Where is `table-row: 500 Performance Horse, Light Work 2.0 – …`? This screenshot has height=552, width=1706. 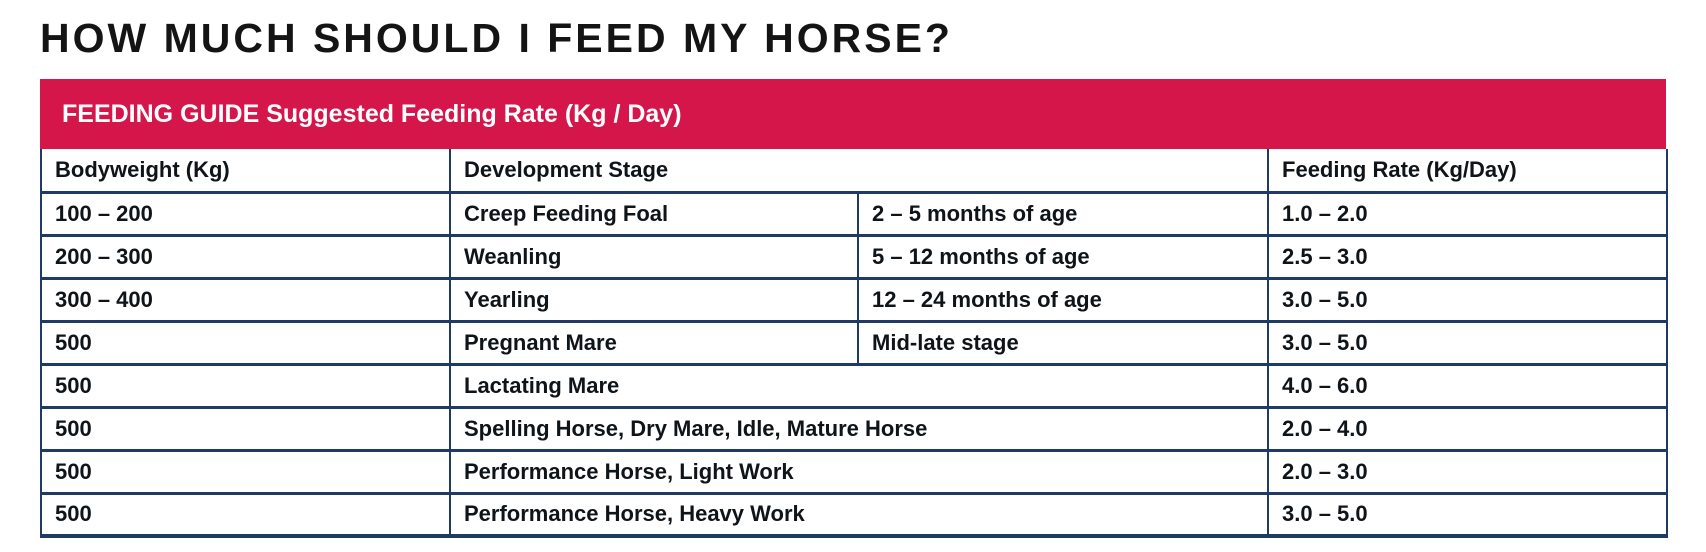
table-row: 500 Performance Horse, Light Work 2.0 – … is located at coordinates (854, 471).